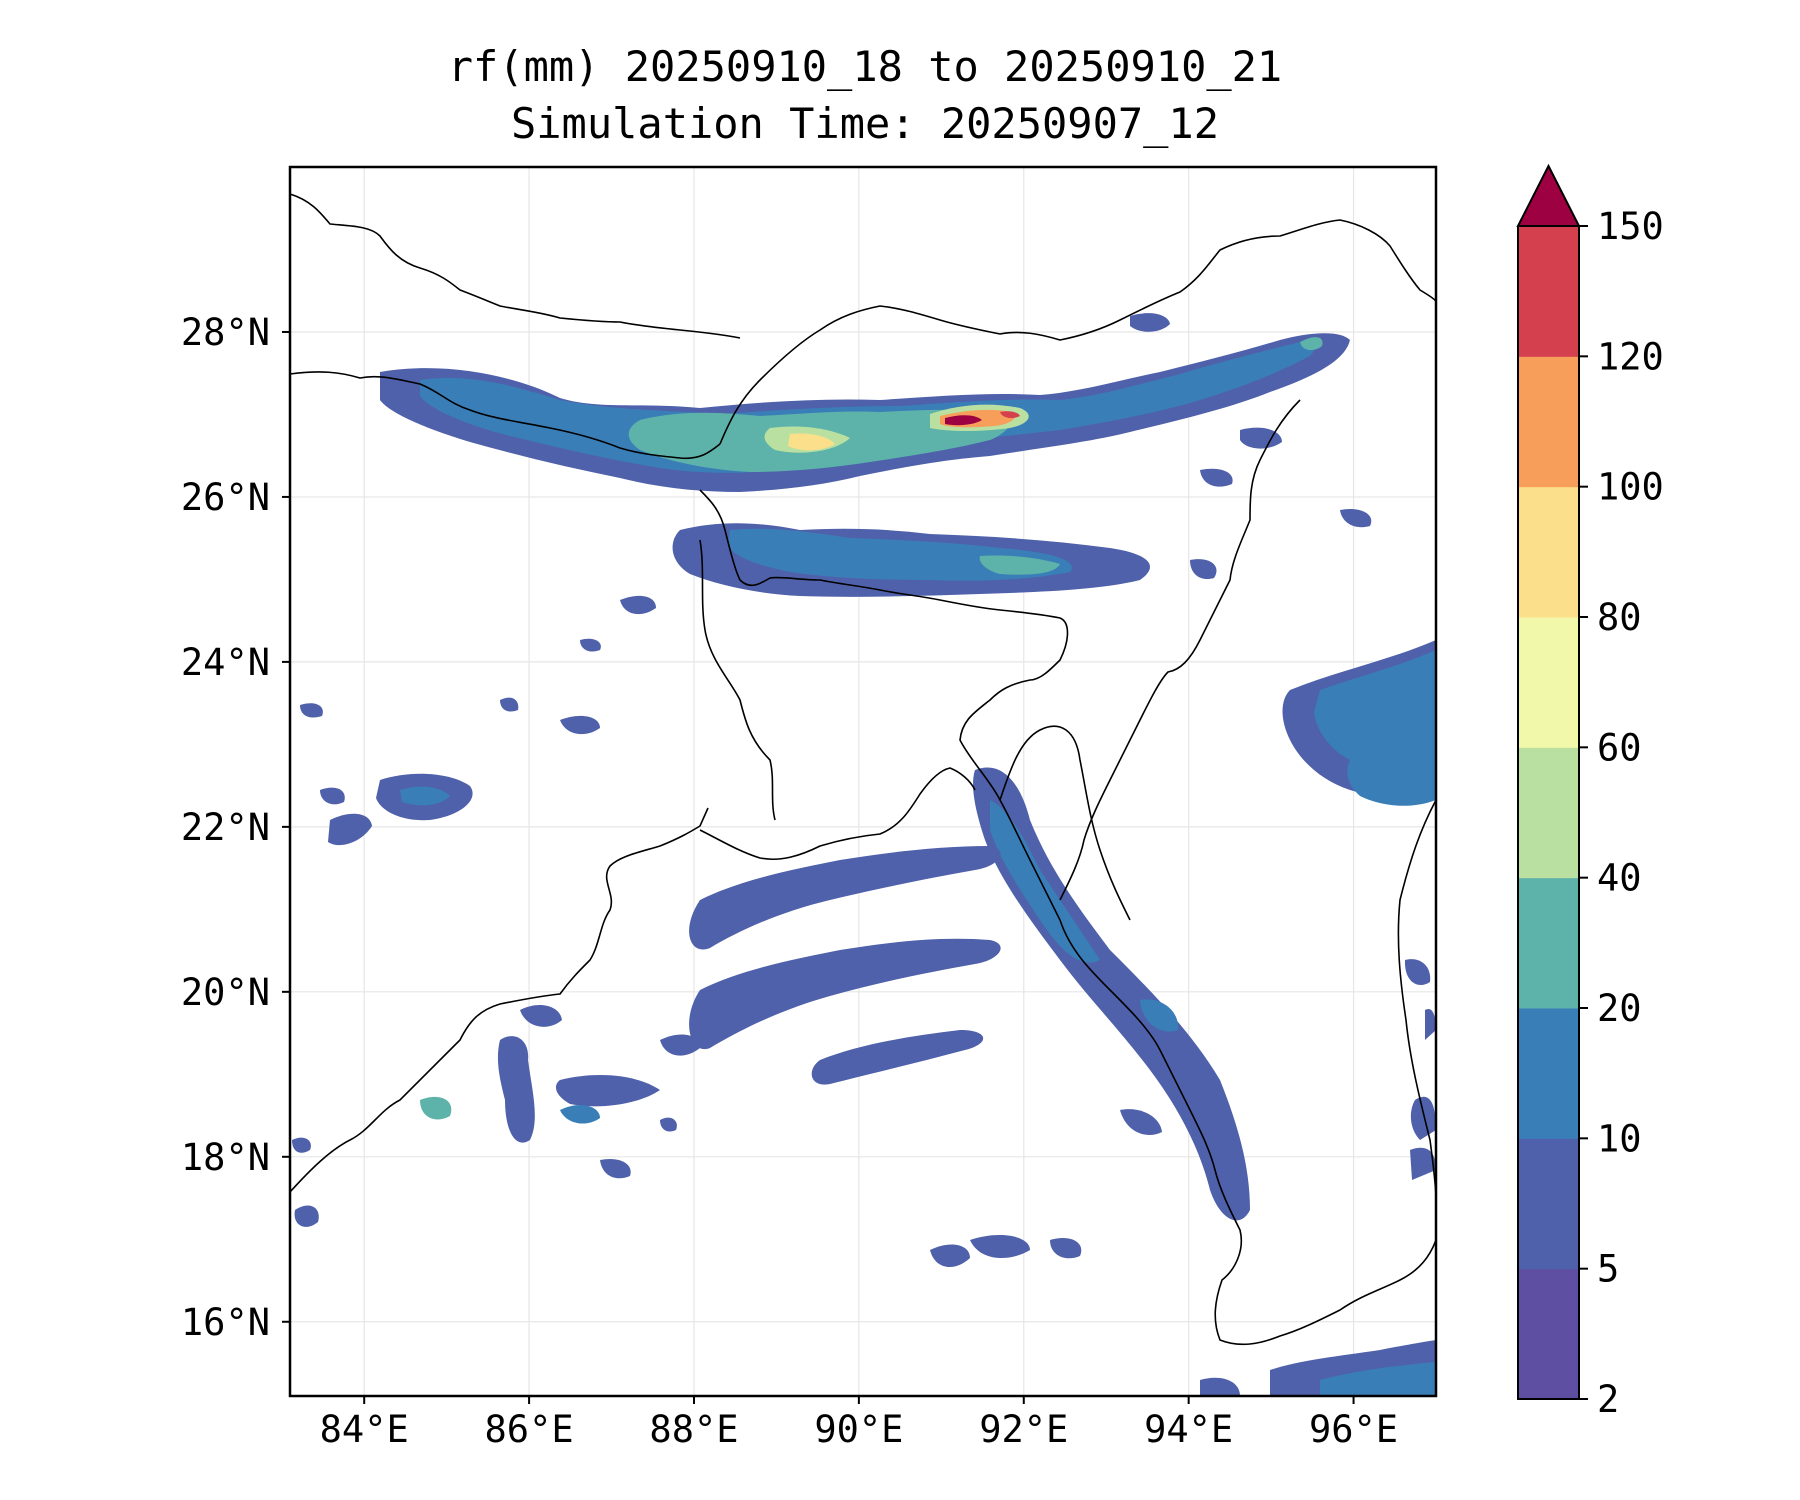  I want to click on rain-patches-myanmar, so click(1359, 910).